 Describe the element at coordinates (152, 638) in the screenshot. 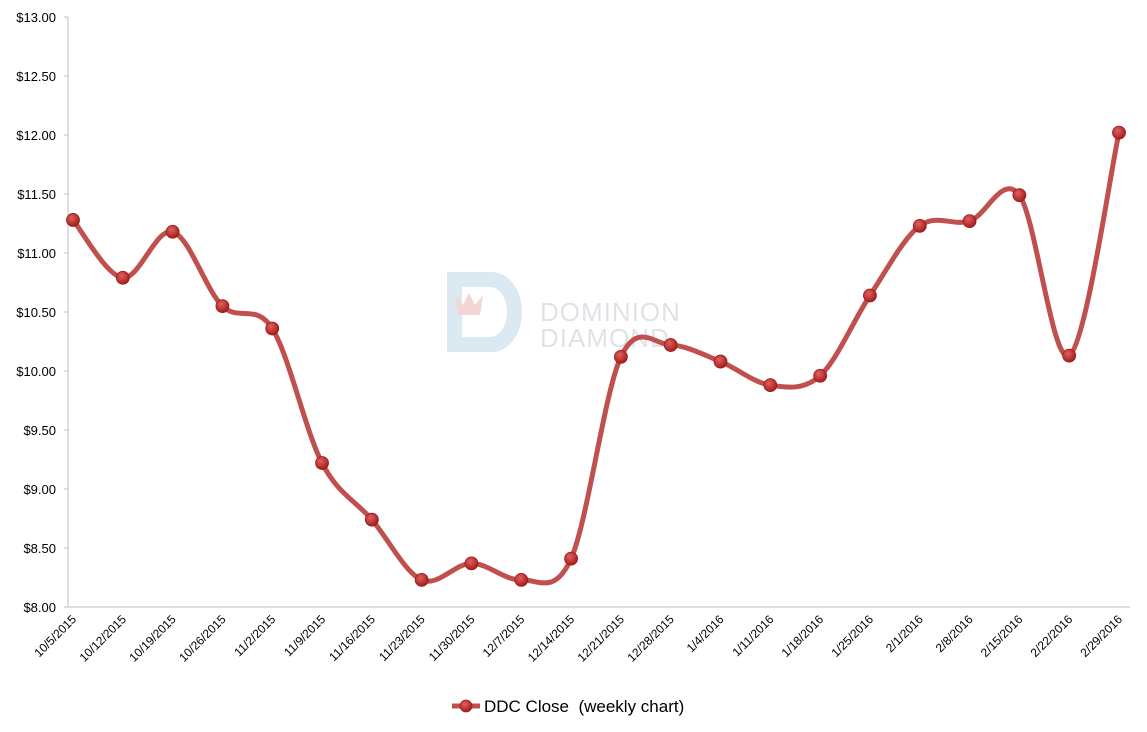

I see `x-tick-label: 10/19/2015` at that location.